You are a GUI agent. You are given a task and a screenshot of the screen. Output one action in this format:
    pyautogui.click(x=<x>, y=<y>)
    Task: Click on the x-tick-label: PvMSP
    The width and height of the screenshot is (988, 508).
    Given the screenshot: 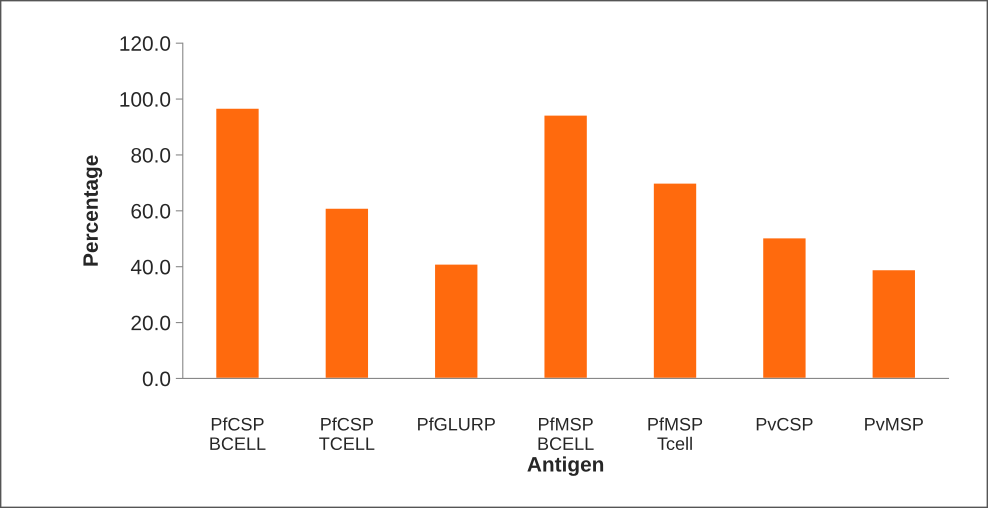 What is the action you would take?
    pyautogui.click(x=894, y=424)
    